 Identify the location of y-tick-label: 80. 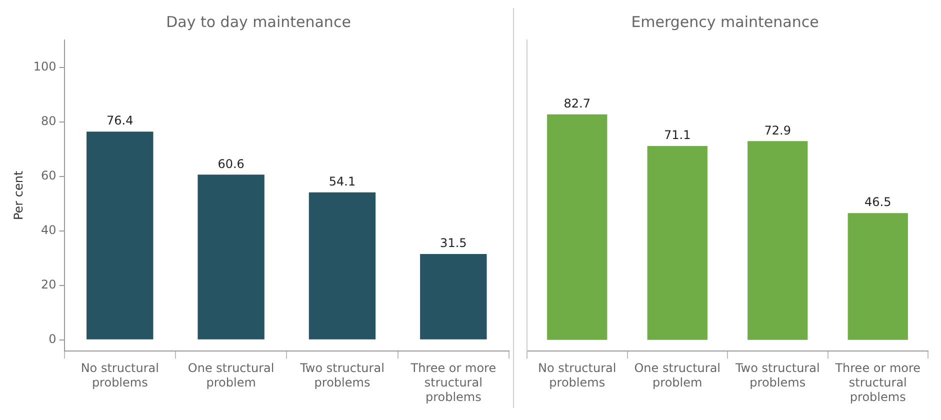
(48, 121).